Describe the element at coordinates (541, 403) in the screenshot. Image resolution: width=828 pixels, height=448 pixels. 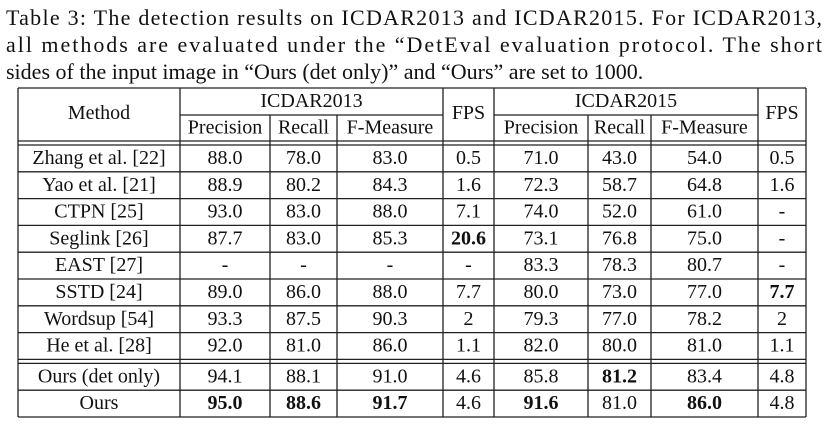
I see `data-cell: 91.6` at that location.